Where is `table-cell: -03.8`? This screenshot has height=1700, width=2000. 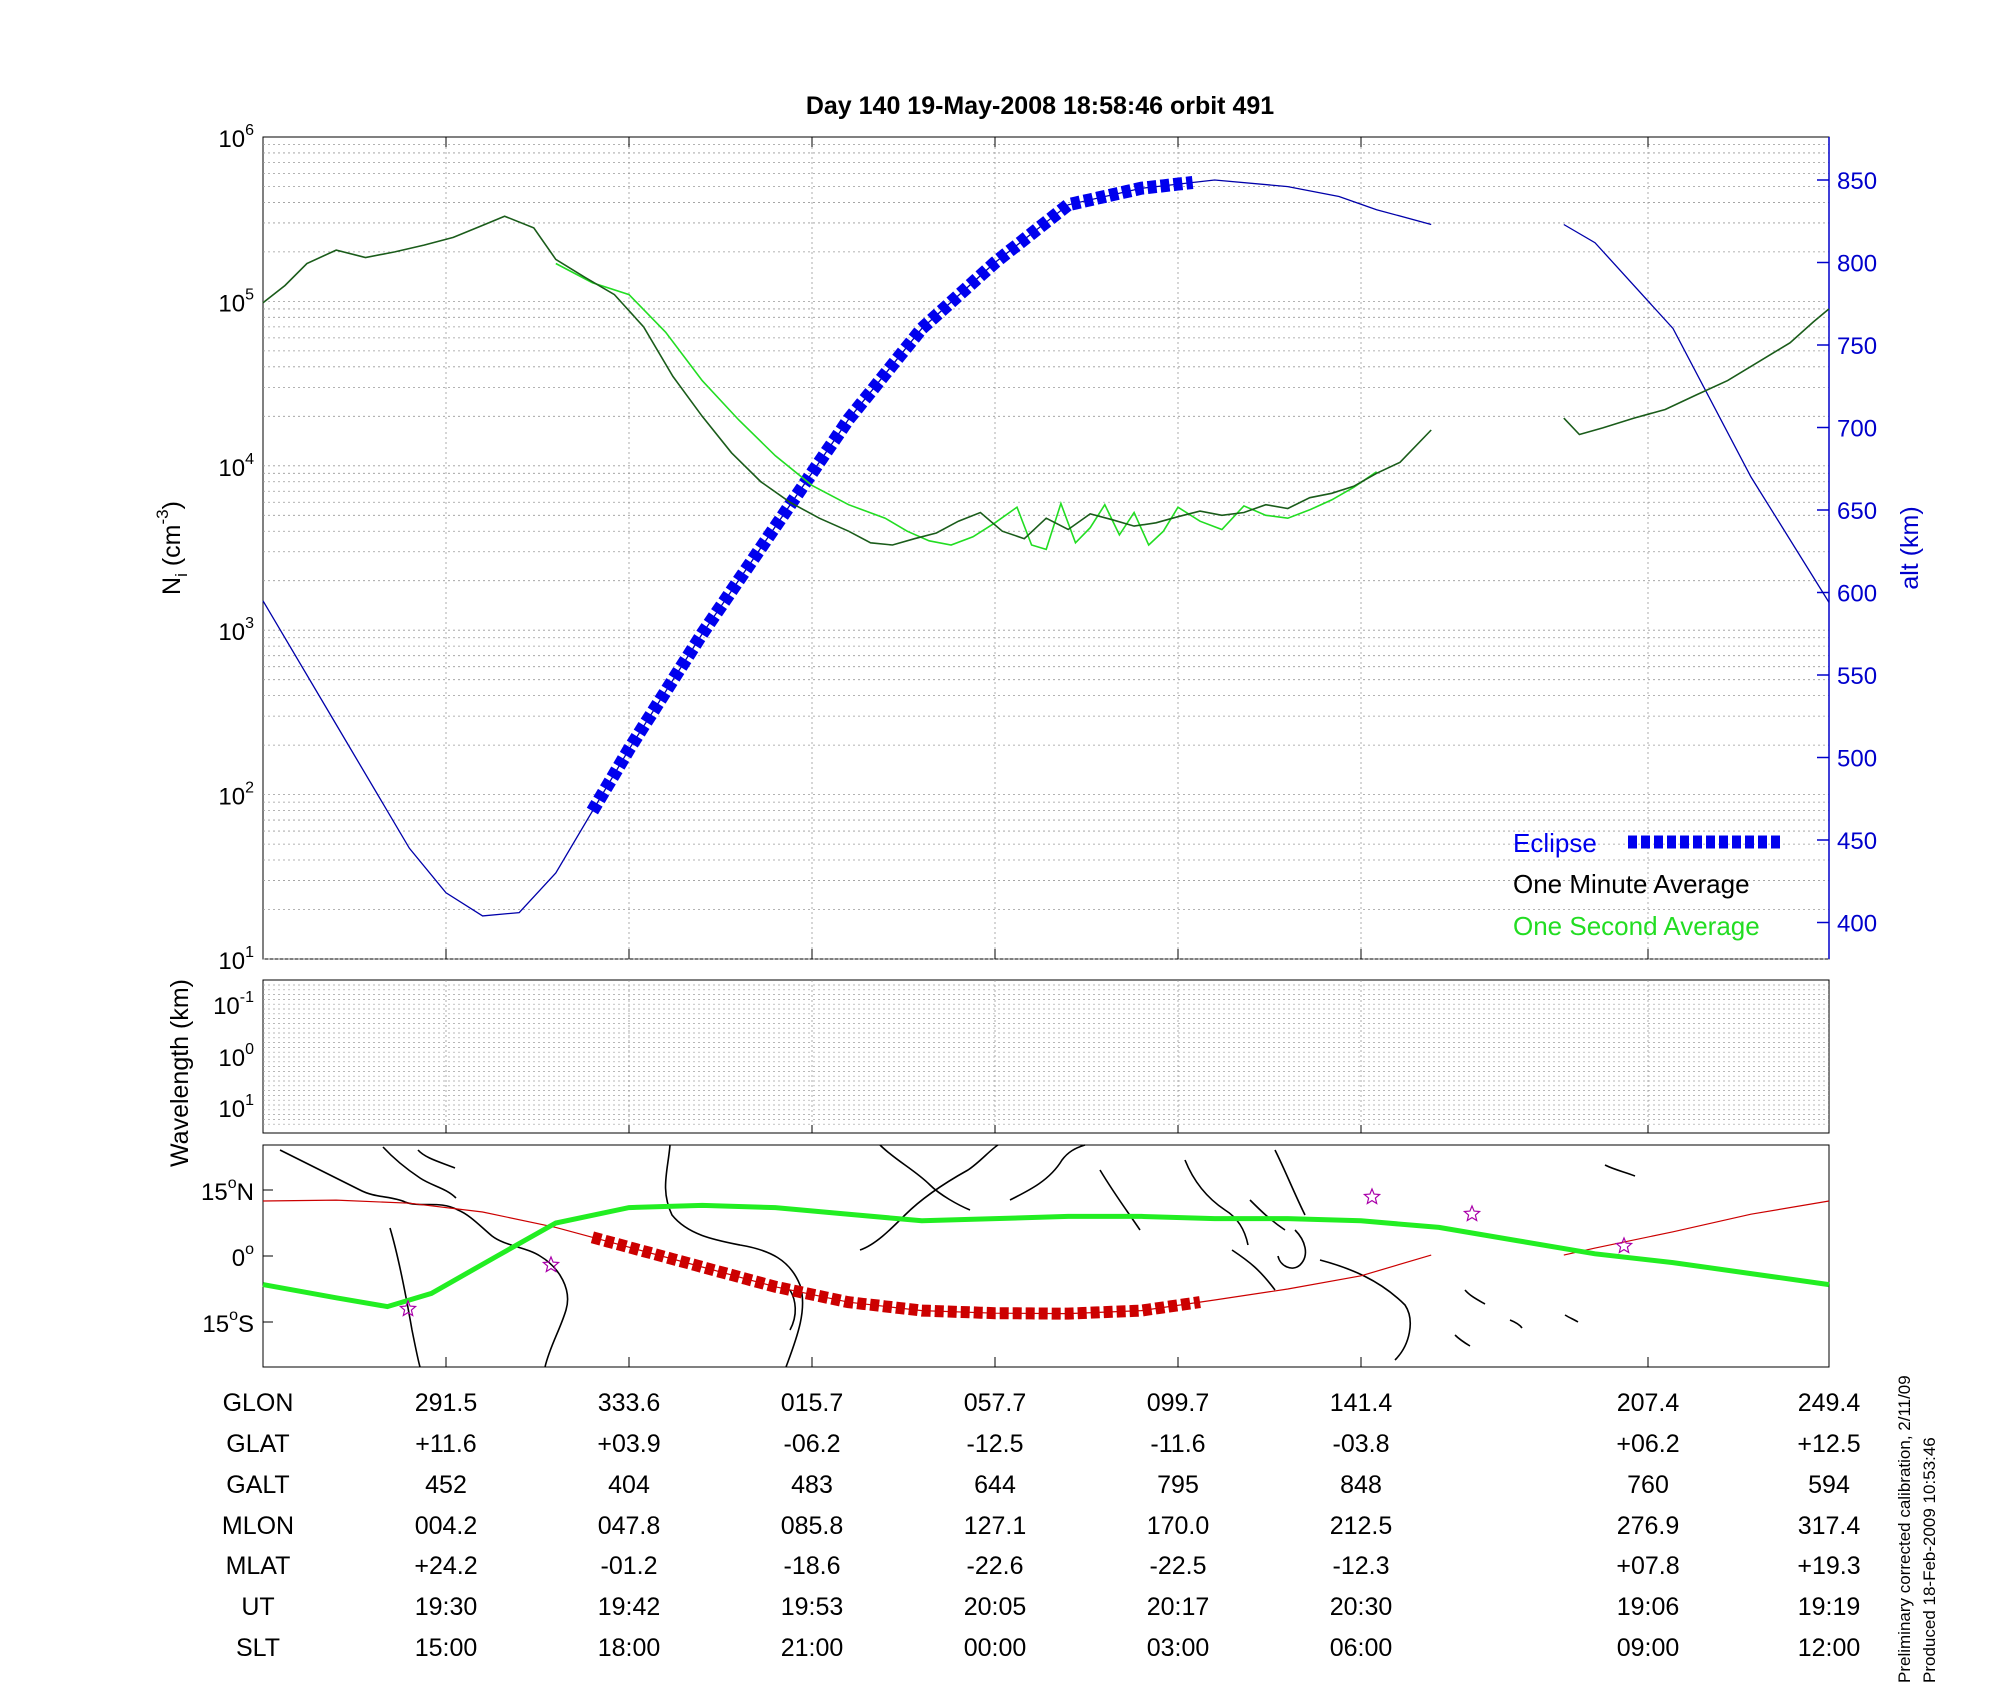 table-cell: -03.8 is located at coordinates (1361, 1444).